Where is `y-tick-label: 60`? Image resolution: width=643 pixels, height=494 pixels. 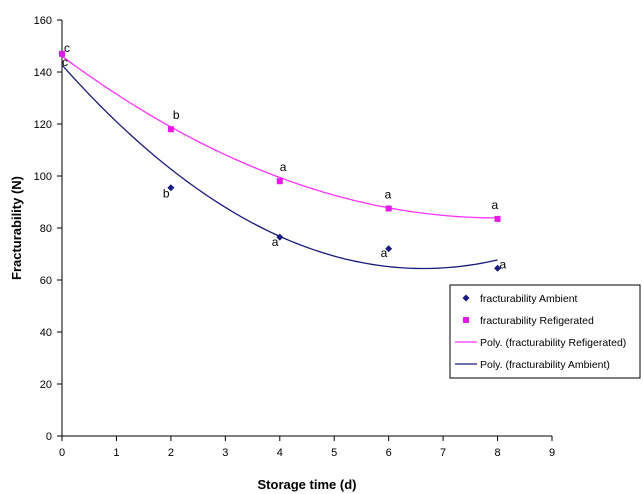 y-tick-label: 60 is located at coordinates (46, 281).